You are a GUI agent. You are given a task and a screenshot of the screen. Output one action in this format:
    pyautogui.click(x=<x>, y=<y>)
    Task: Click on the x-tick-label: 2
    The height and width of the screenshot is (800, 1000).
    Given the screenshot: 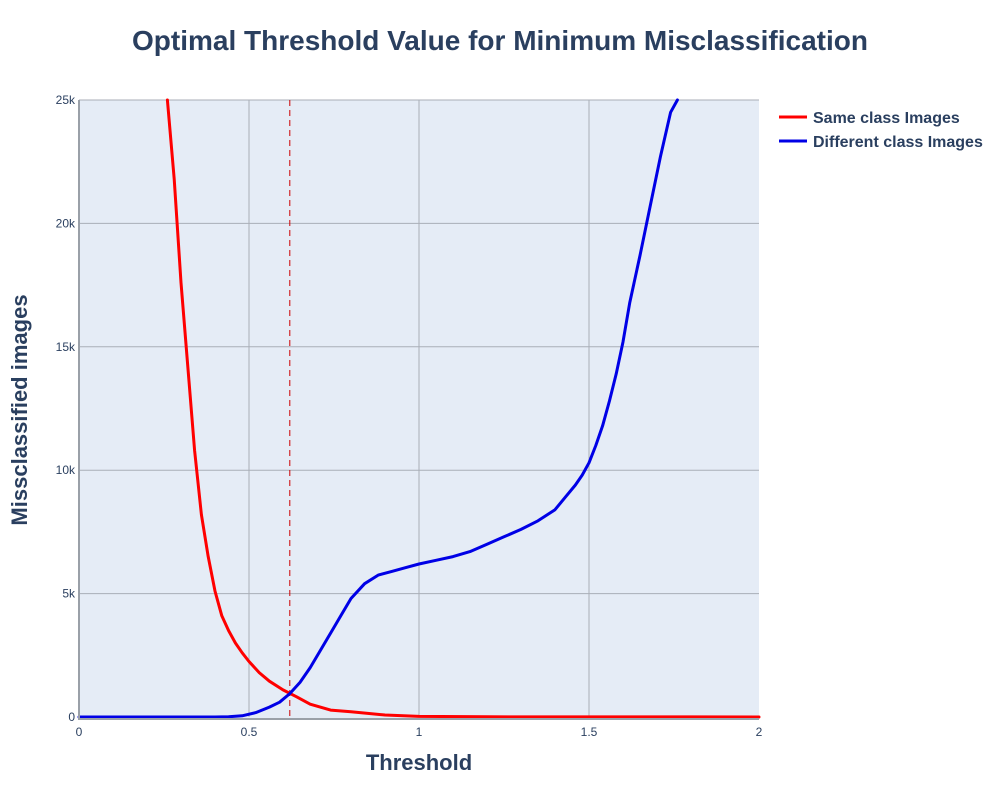 What is the action you would take?
    pyautogui.click(x=759, y=732)
    